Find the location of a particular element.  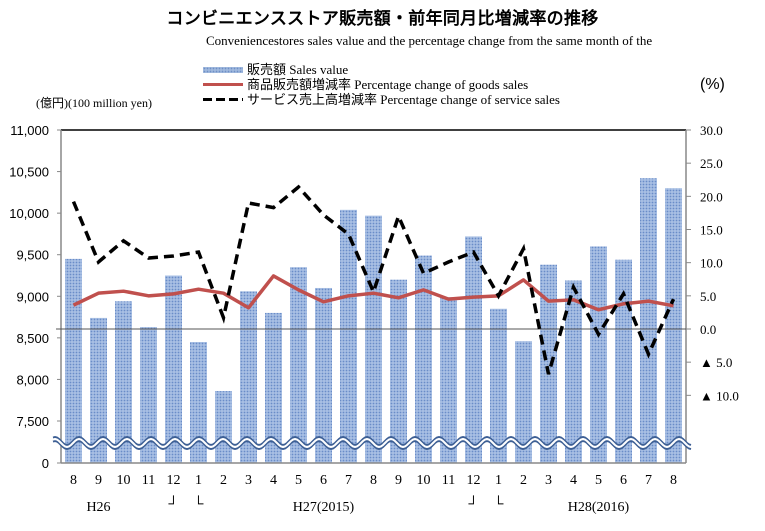

left-tick-label: 9,000 is located at coordinates (32, 296).